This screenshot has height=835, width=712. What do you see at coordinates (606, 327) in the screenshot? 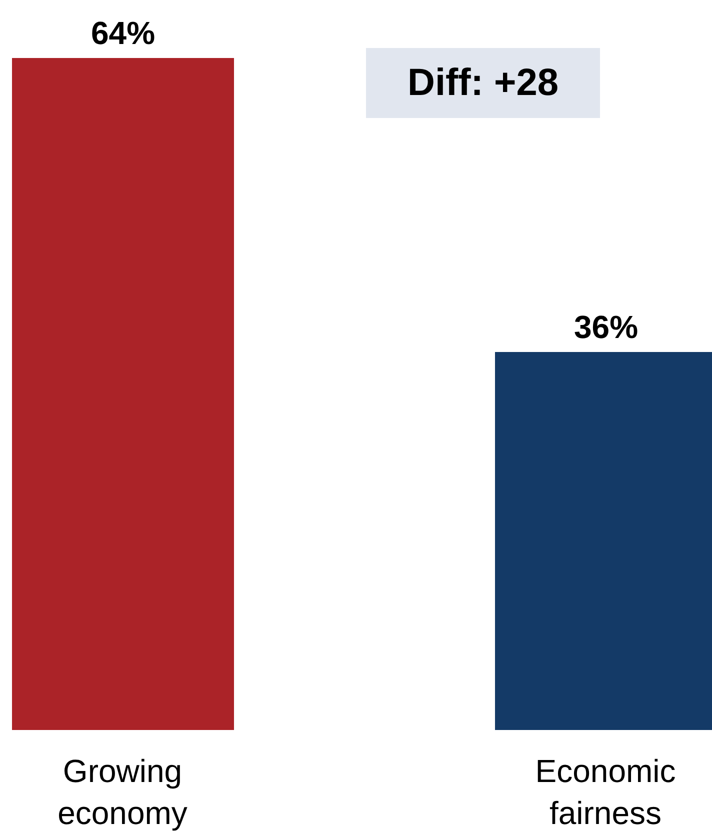
I see `data-label: 36%` at bounding box center [606, 327].